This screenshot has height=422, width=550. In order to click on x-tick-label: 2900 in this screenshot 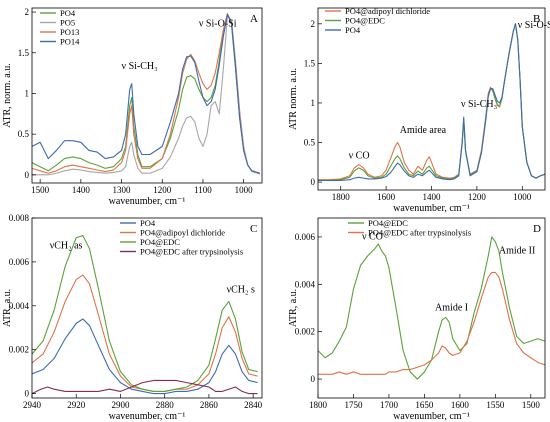, I will do `click(120, 405)`.